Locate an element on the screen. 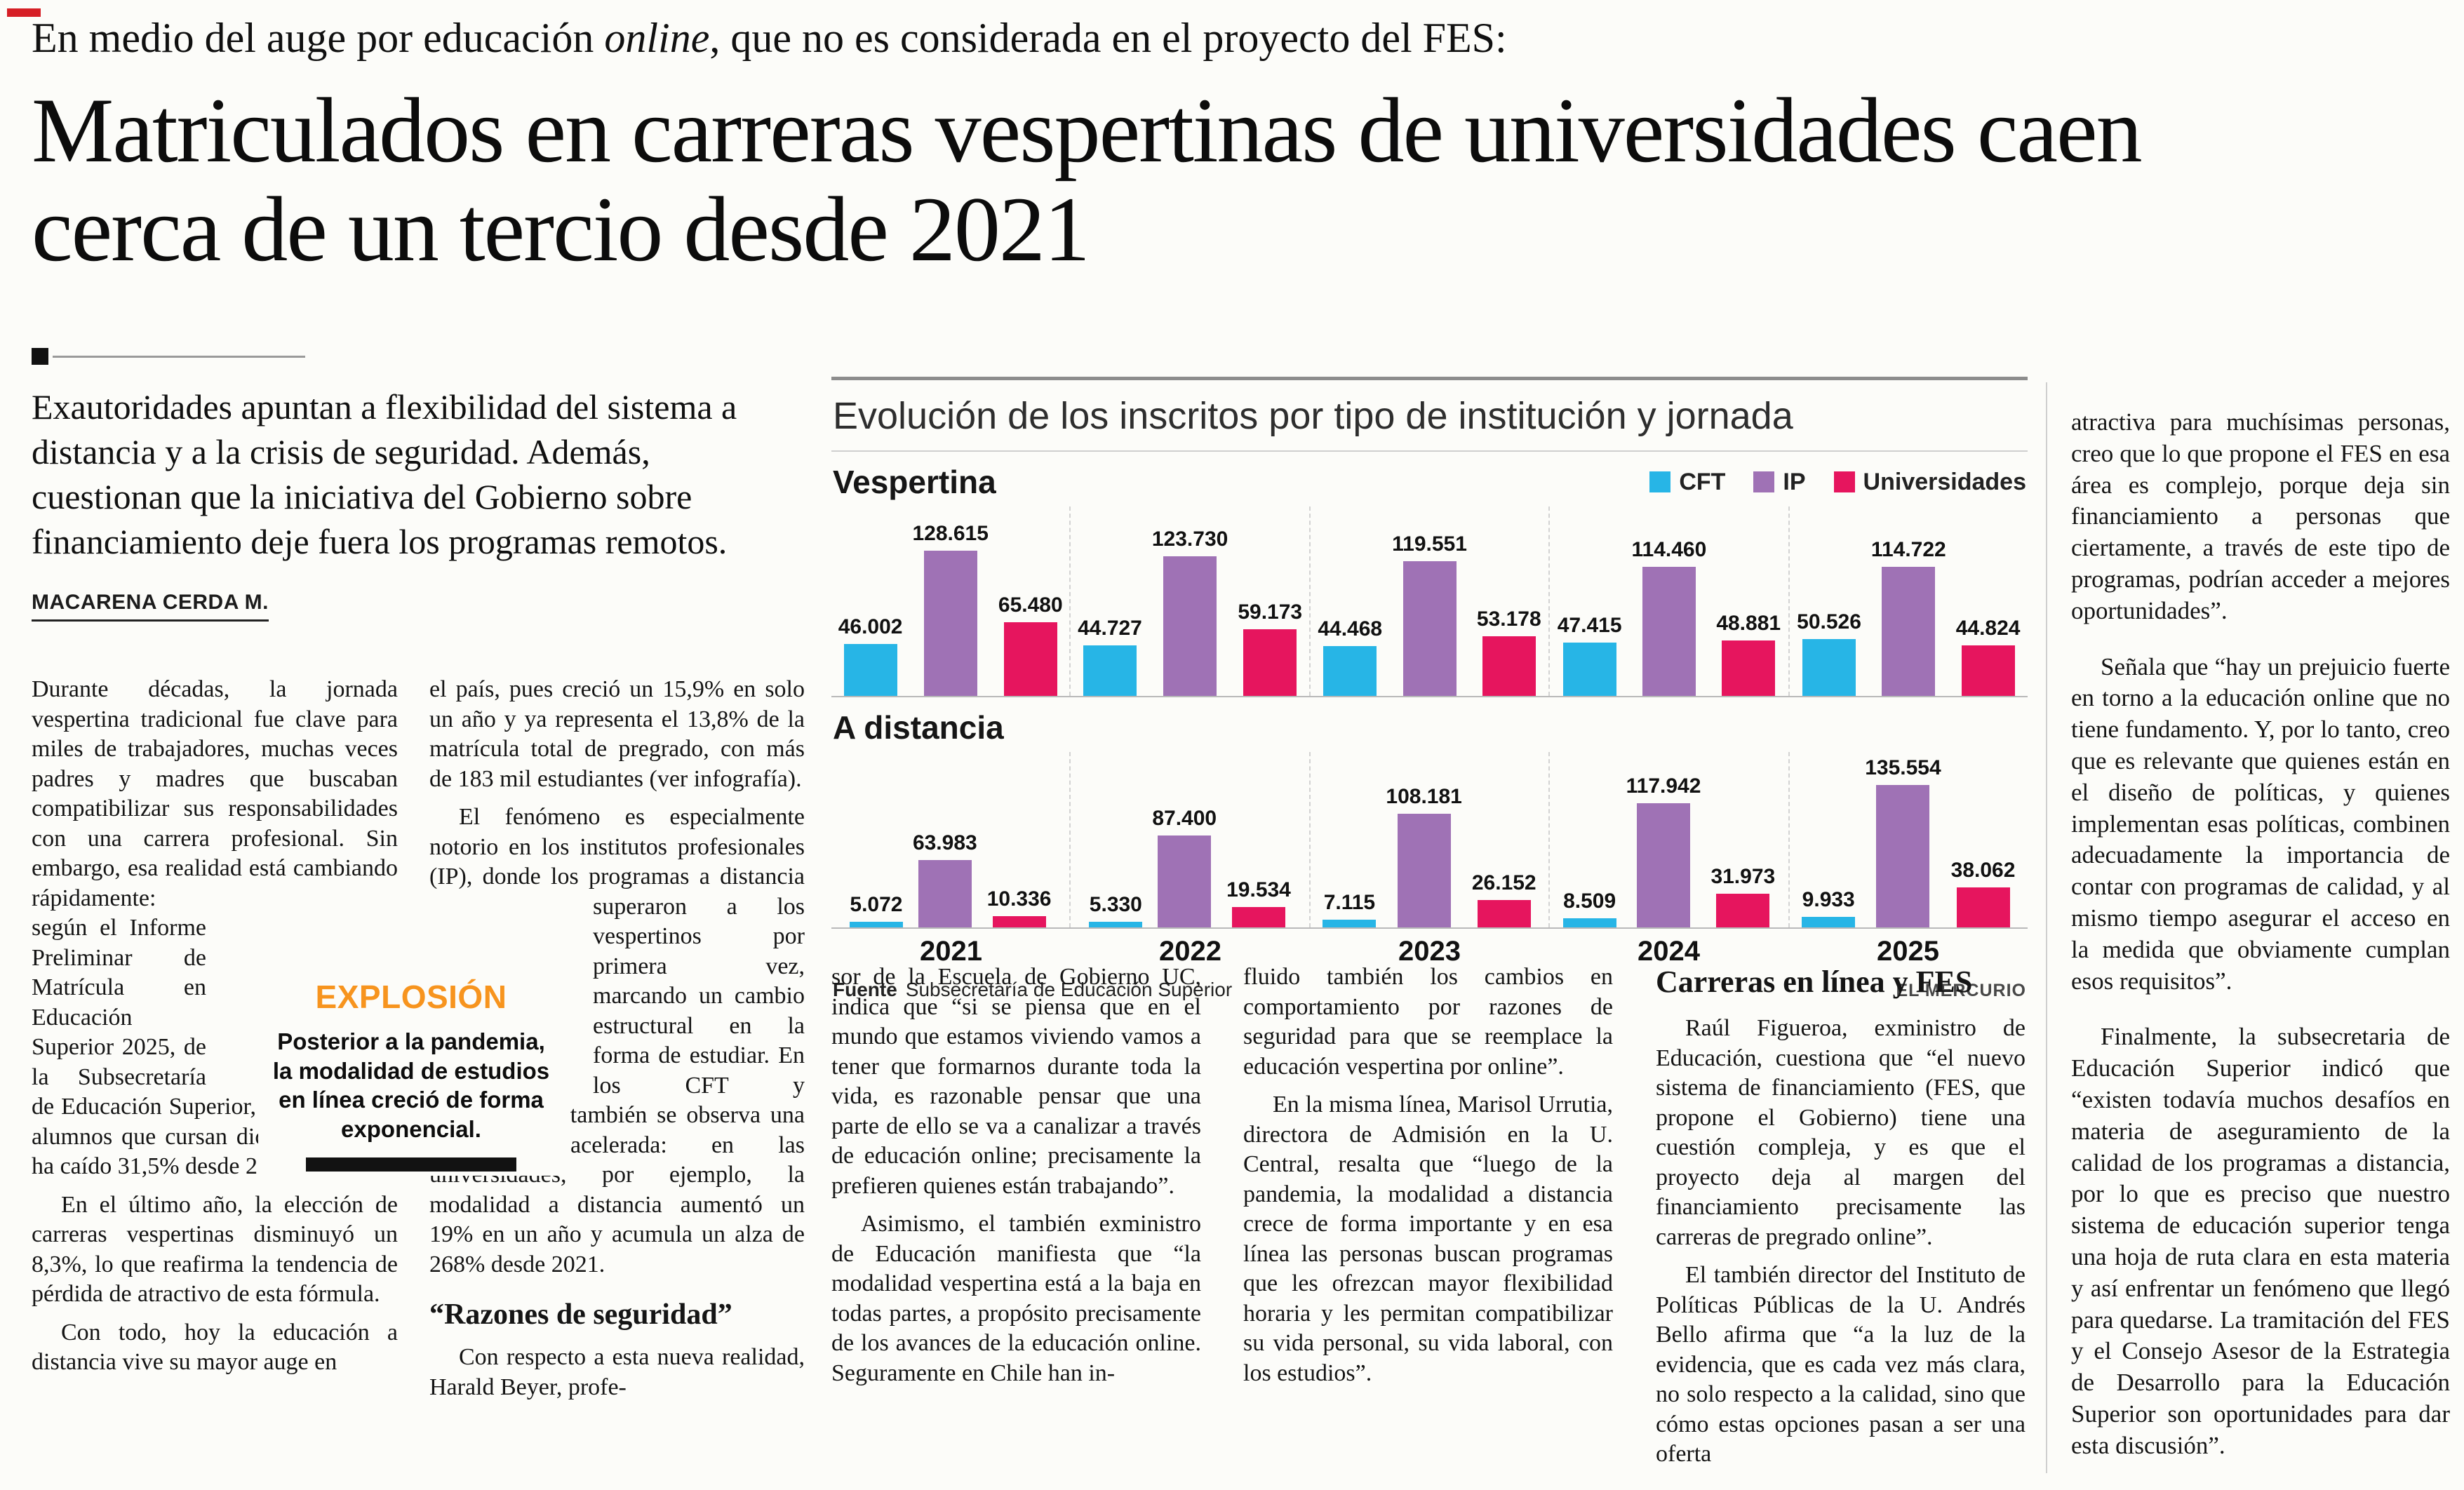 The height and width of the screenshot is (1490, 2464). bar-cell: 47.415 is located at coordinates (1590, 655).